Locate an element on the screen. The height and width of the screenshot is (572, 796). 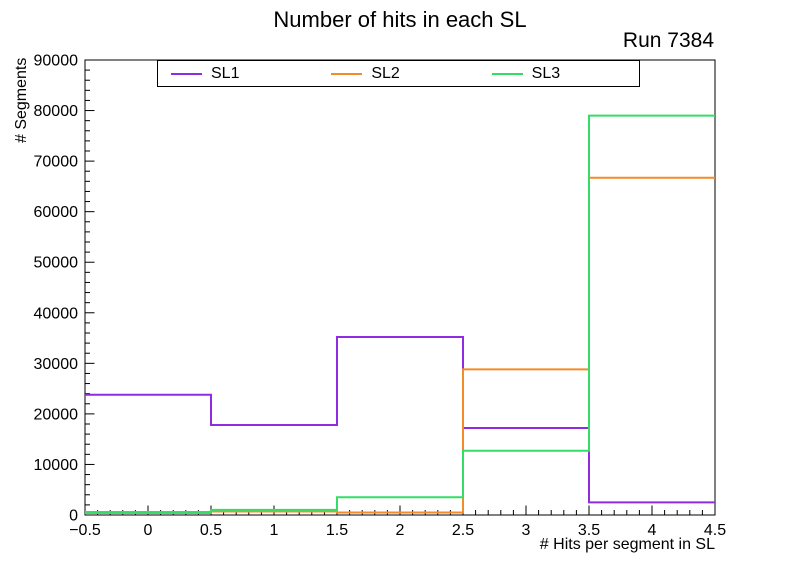
legend-entry-sl1: SL1 is located at coordinates (238, 73).